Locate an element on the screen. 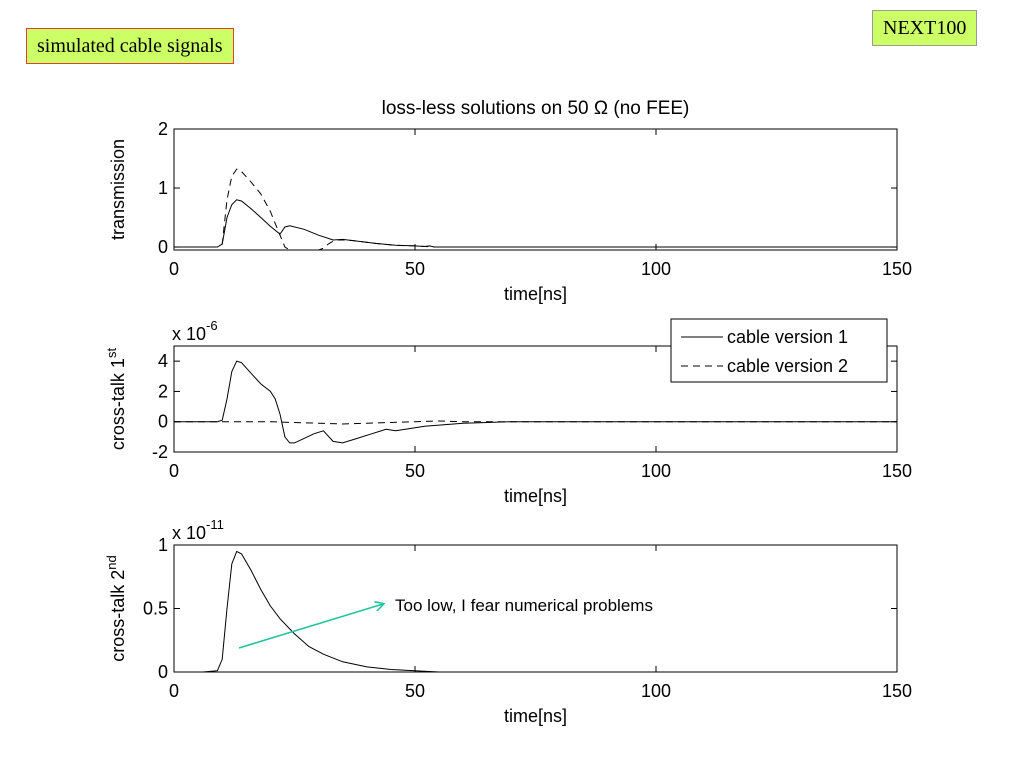 The image size is (1024, 768). y-axis-label: cross-talk 2nd is located at coordinates (116, 608).